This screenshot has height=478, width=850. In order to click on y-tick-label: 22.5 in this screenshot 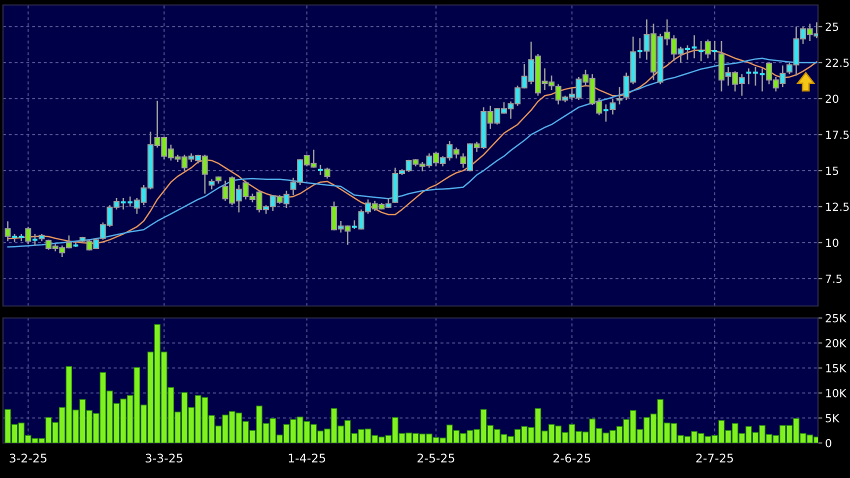, I will do `click(837, 62)`.